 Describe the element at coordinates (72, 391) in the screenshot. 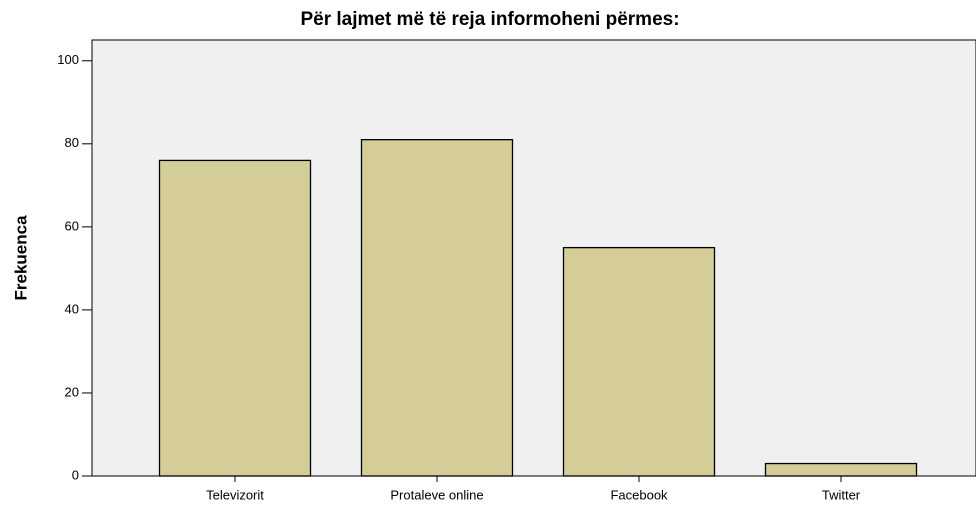

I see `y-tick-label: 20` at that location.